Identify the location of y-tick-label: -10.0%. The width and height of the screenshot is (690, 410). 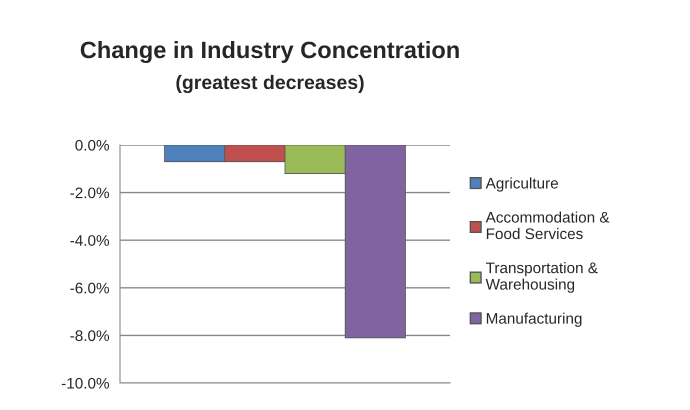
(86, 383).